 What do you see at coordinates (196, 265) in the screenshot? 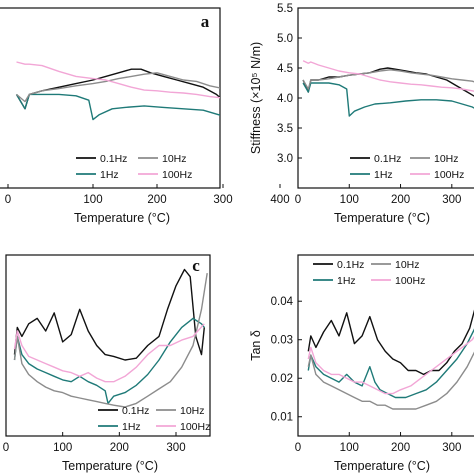
I see `panel-label: c` at bounding box center [196, 265].